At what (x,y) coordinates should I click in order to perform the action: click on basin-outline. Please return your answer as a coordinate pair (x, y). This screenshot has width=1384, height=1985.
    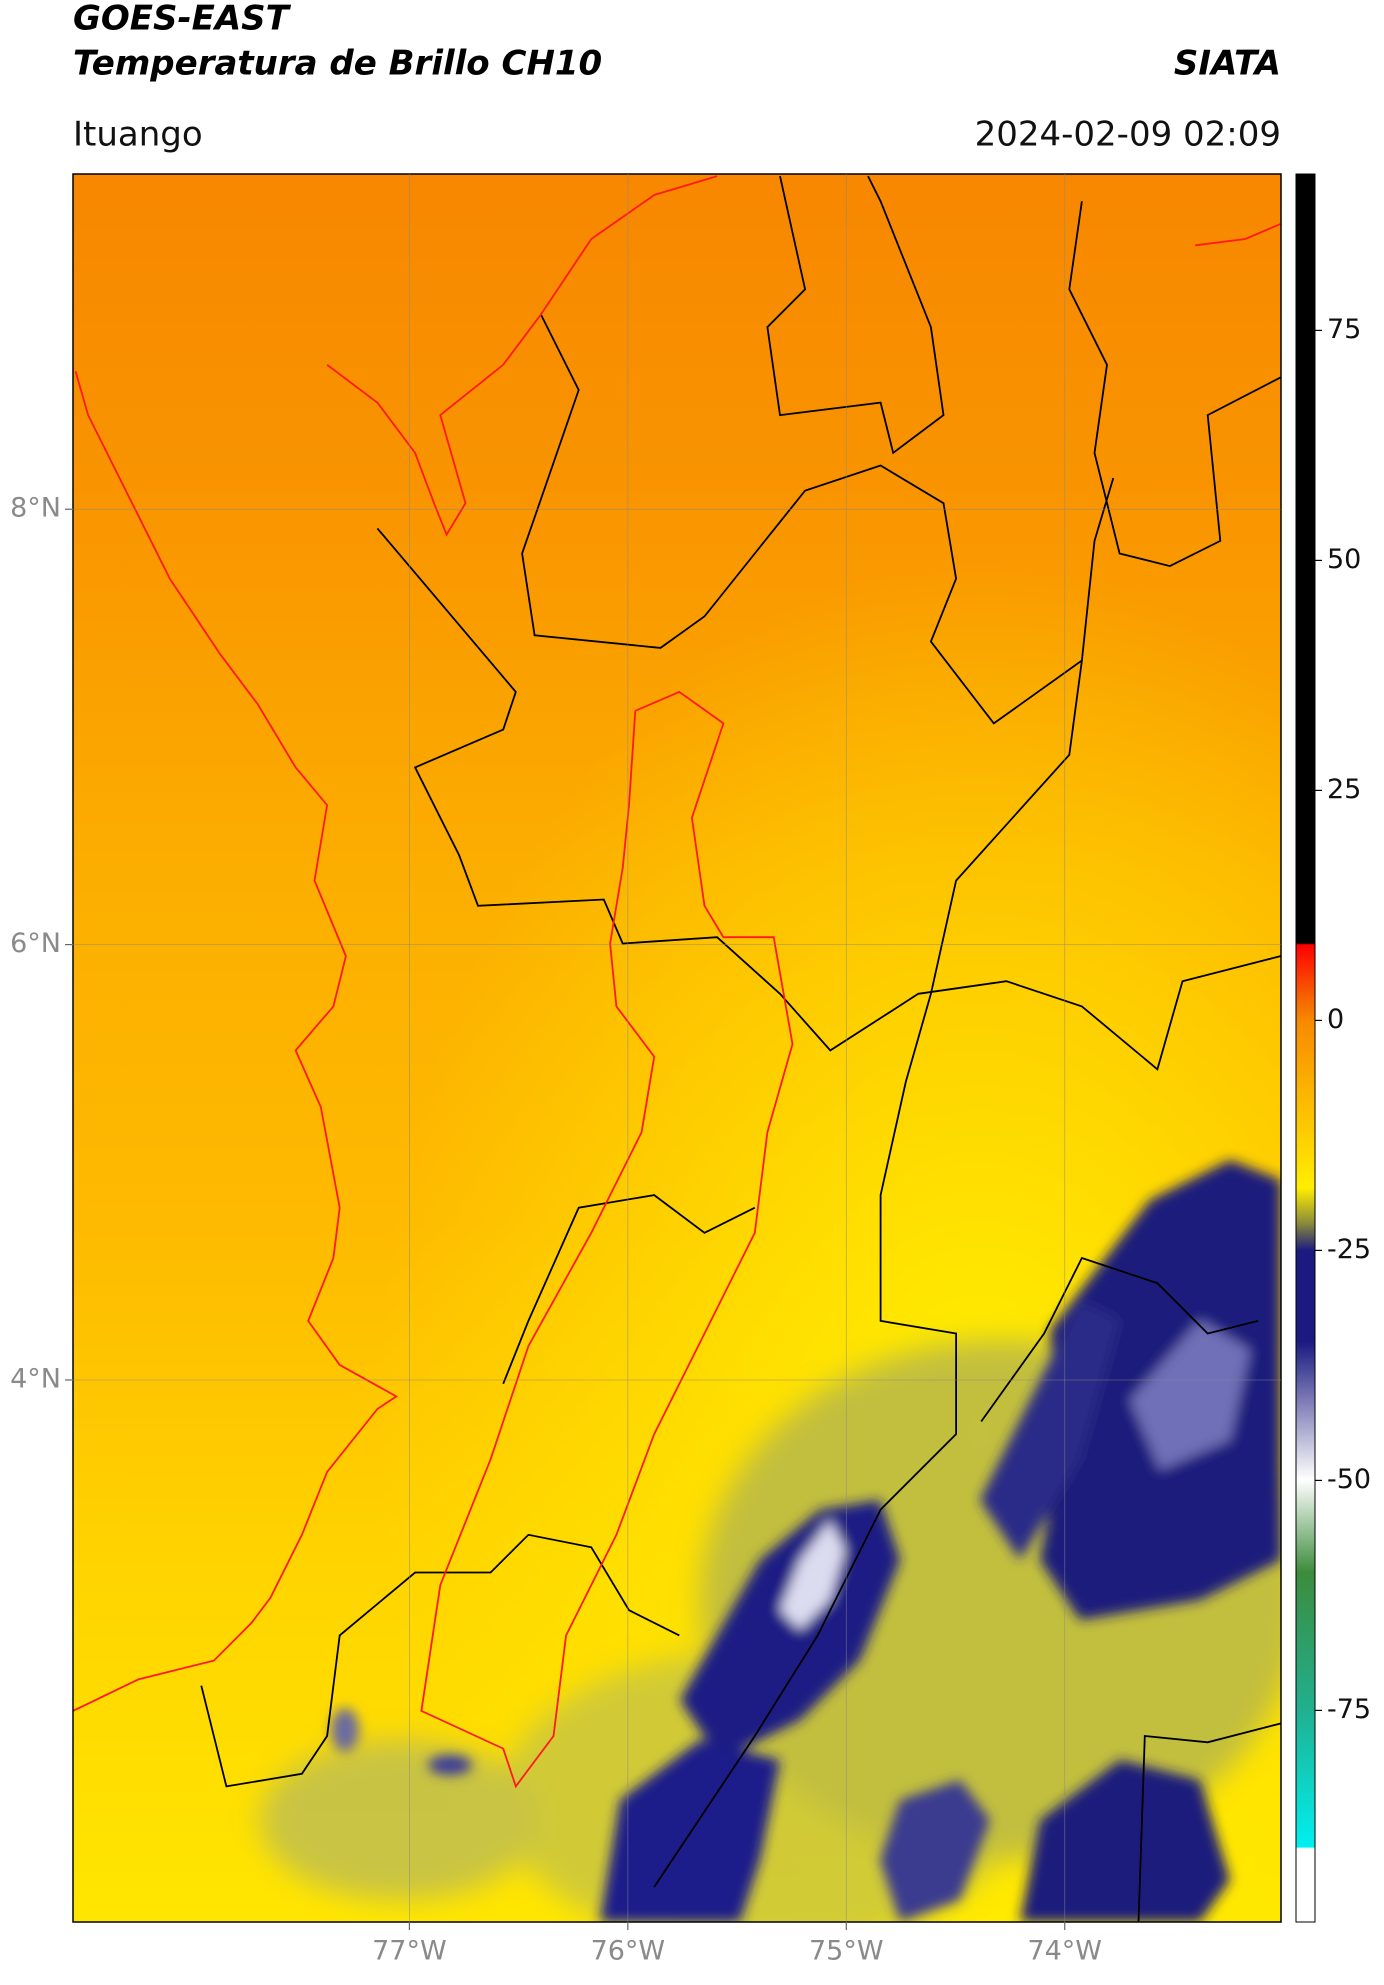
    Looking at the image, I should click on (607, 1239).